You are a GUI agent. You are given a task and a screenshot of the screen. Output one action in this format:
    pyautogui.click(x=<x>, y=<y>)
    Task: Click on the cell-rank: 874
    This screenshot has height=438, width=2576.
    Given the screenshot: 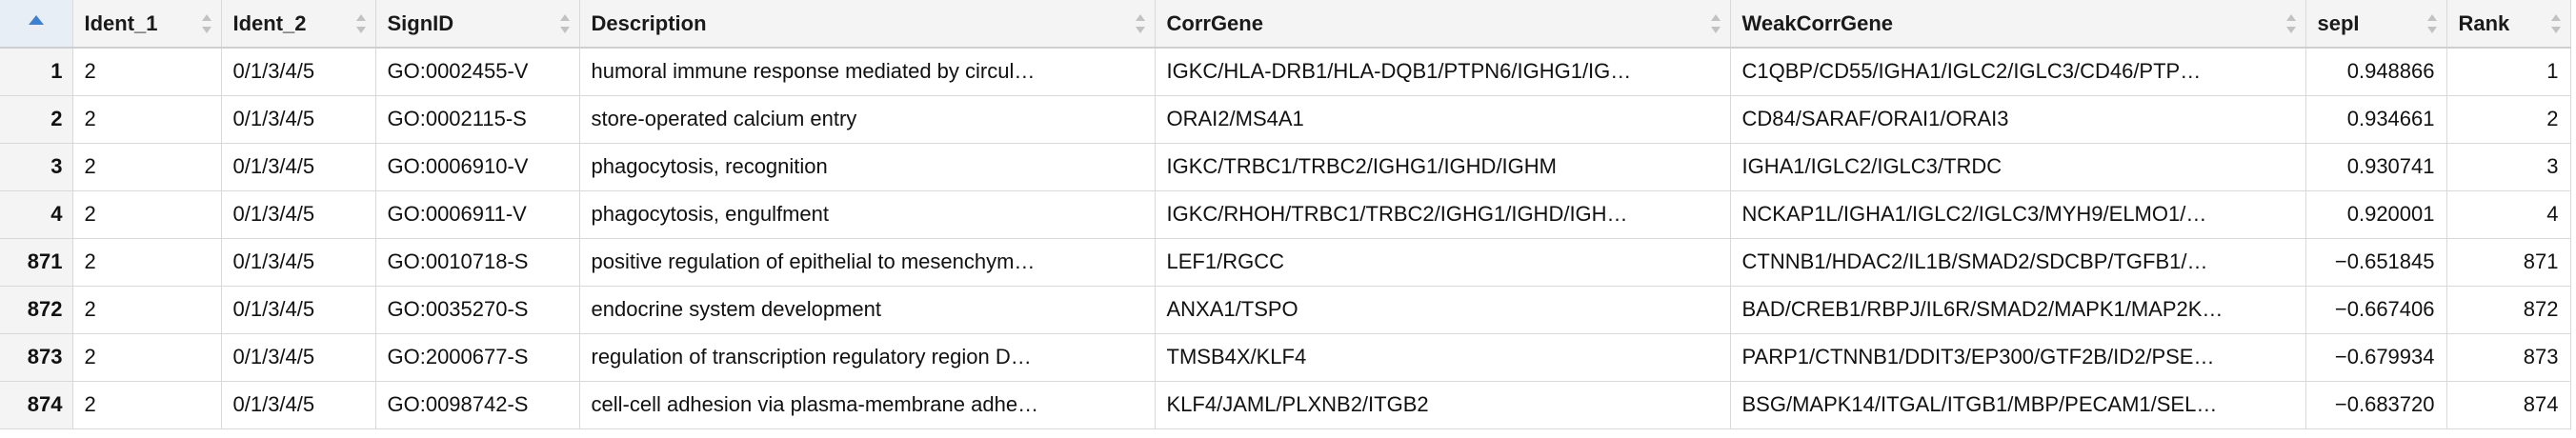 What is the action you would take?
    pyautogui.click(x=2508, y=405)
    